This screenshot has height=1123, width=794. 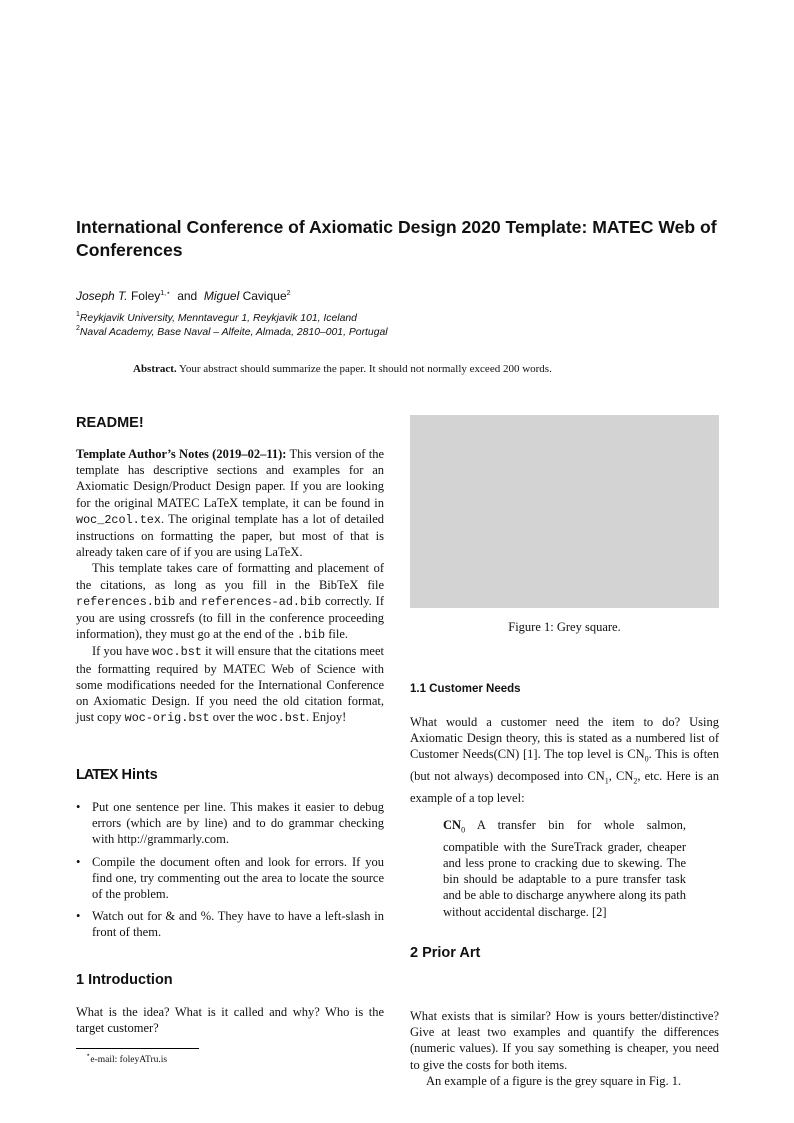 I want to click on aff-num: 1, so click(x=78, y=314).